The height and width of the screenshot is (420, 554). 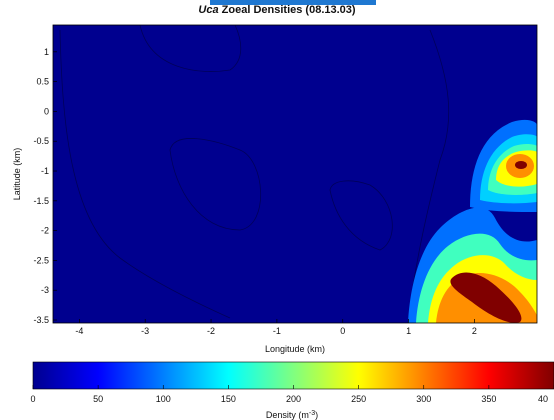 I want to click on colorbar-tick-label: 250, so click(x=358, y=399).